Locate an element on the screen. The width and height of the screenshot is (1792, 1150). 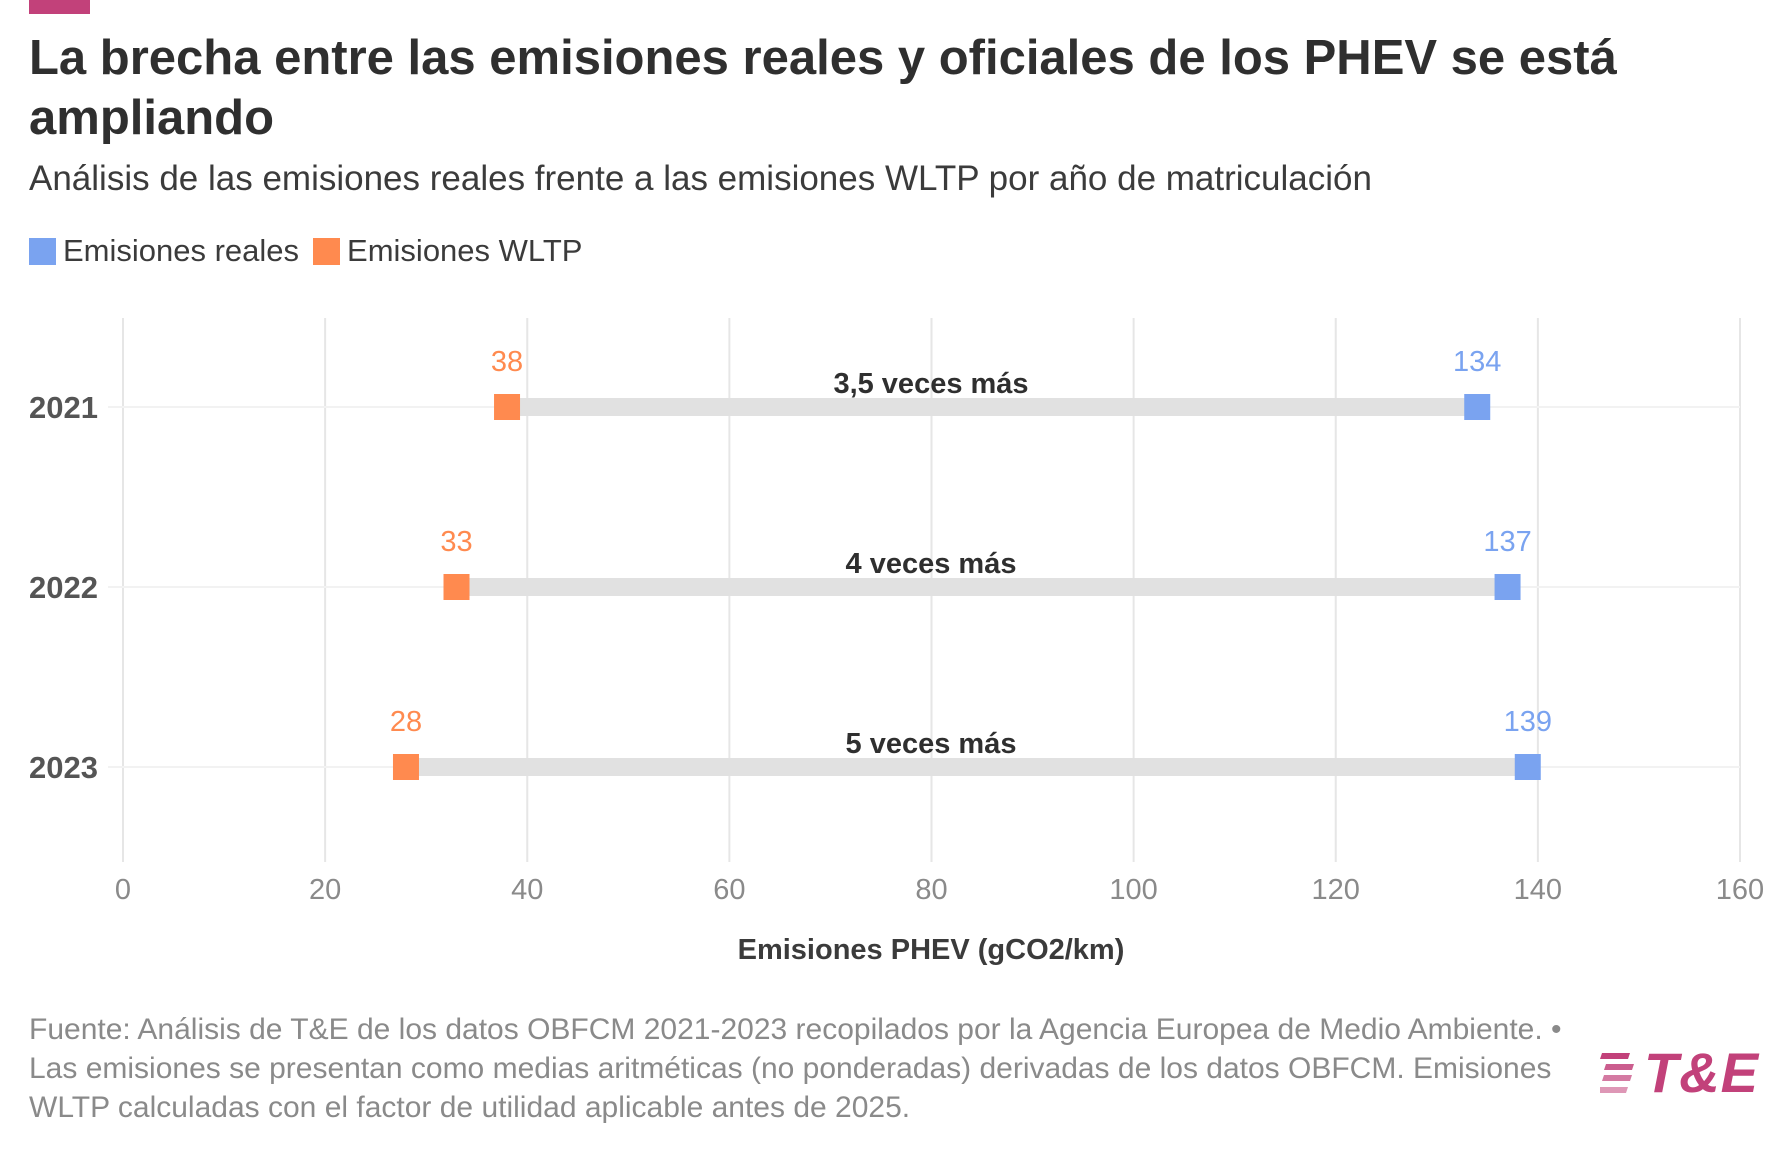
x-tick-label-20: 20 is located at coordinates (325, 890).